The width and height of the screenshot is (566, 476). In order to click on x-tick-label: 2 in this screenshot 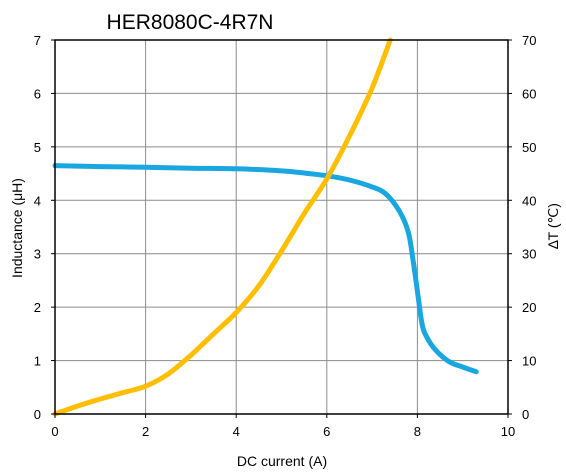, I will do `click(145, 431)`.